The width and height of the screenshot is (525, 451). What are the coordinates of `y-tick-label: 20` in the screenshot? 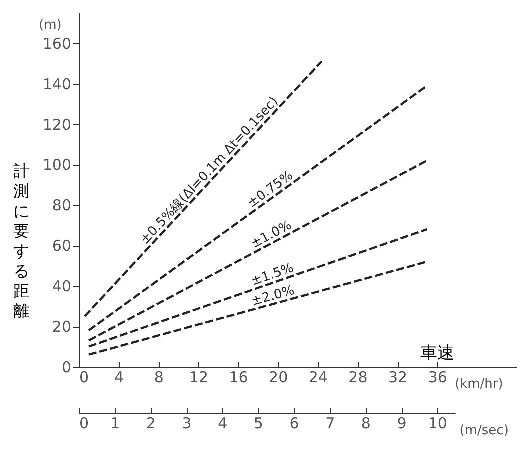 It's located at (62, 327).